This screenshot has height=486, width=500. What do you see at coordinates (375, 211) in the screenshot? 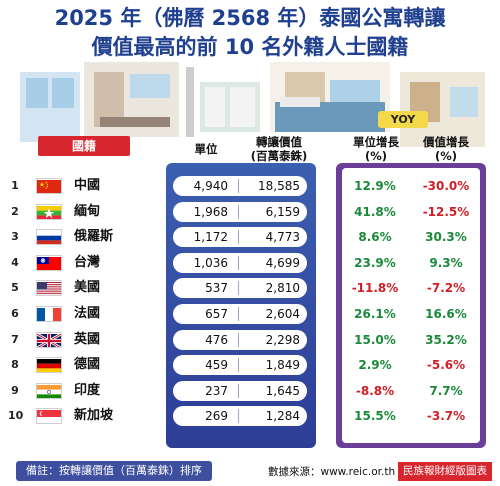
I see `unit-growth-value: 41.8%` at bounding box center [375, 211].